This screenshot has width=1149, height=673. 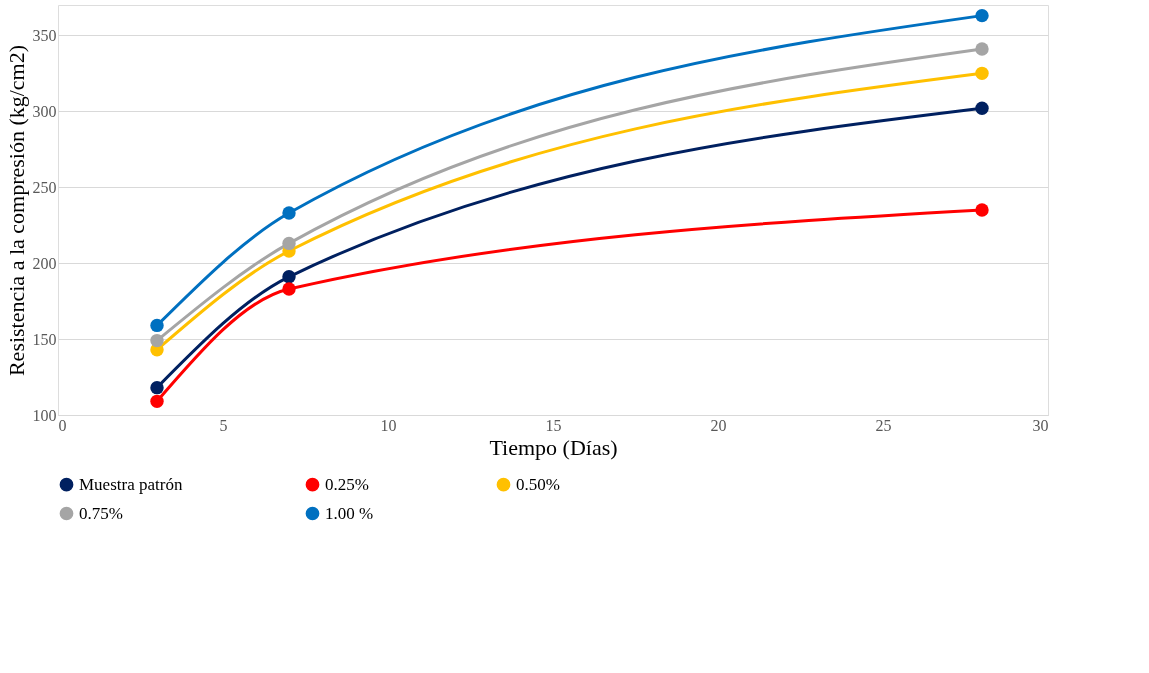 What do you see at coordinates (718, 425) in the screenshot?
I see `x-tick-label: 20` at bounding box center [718, 425].